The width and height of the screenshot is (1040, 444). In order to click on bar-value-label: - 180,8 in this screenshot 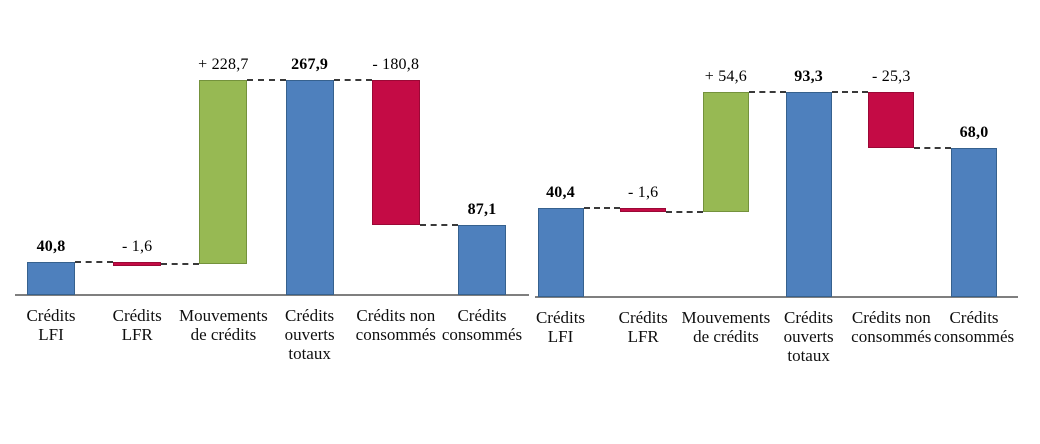, I will do `click(396, 64)`.